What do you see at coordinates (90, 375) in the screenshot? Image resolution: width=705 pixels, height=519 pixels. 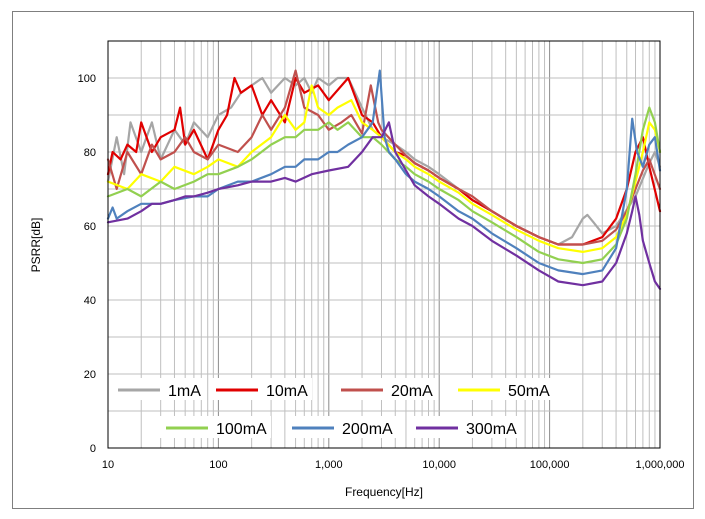 I see `y-tick-label: 20` at bounding box center [90, 375].